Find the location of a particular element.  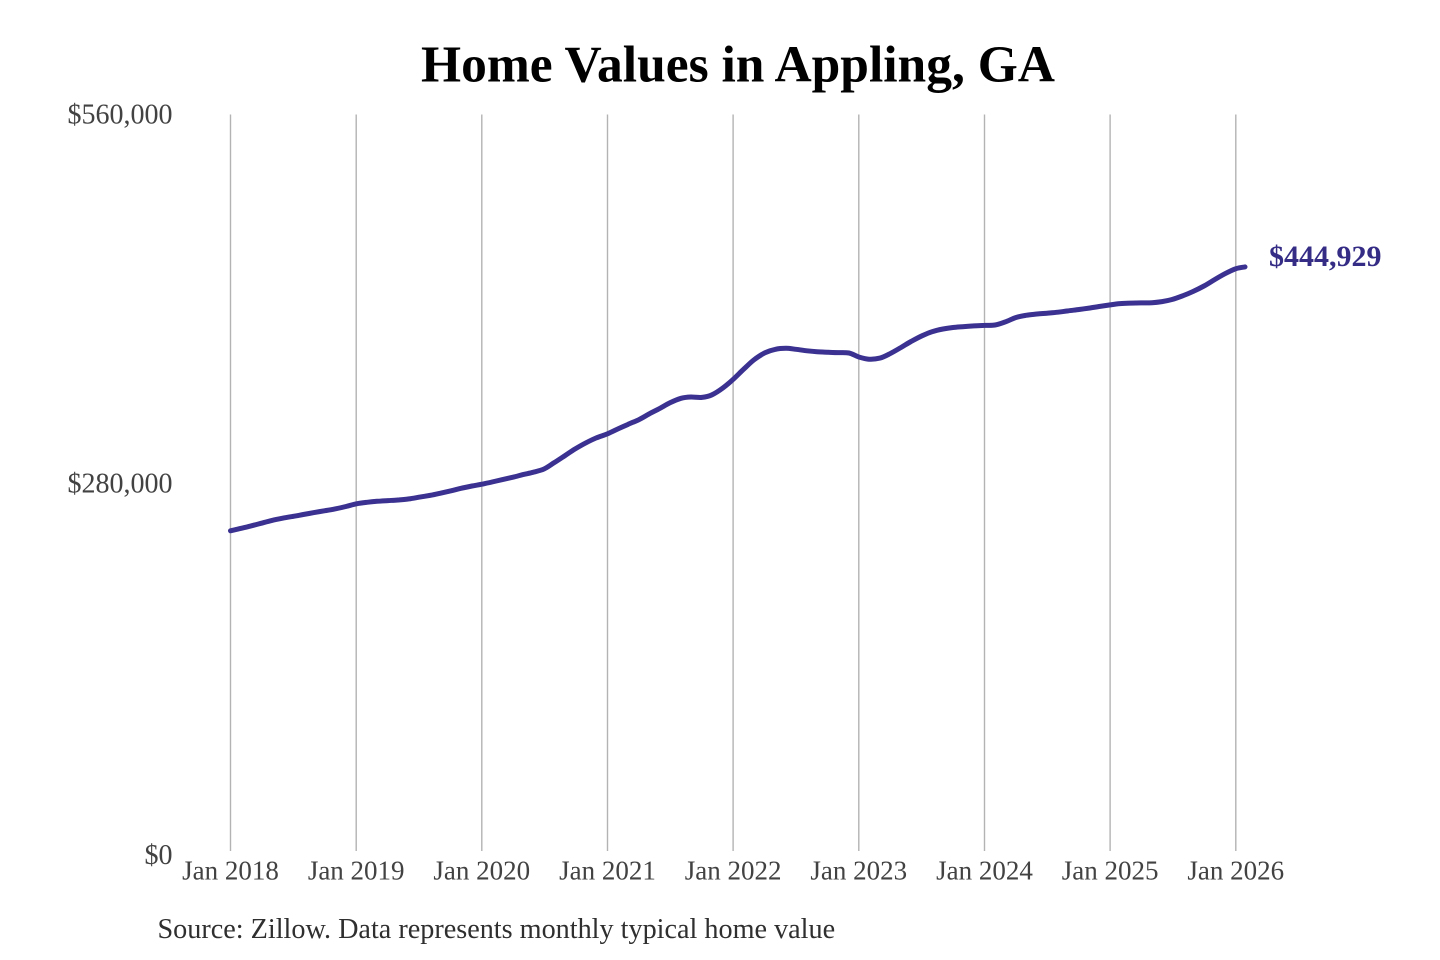

svg-text: Jan 2023 is located at coordinates (858, 871).